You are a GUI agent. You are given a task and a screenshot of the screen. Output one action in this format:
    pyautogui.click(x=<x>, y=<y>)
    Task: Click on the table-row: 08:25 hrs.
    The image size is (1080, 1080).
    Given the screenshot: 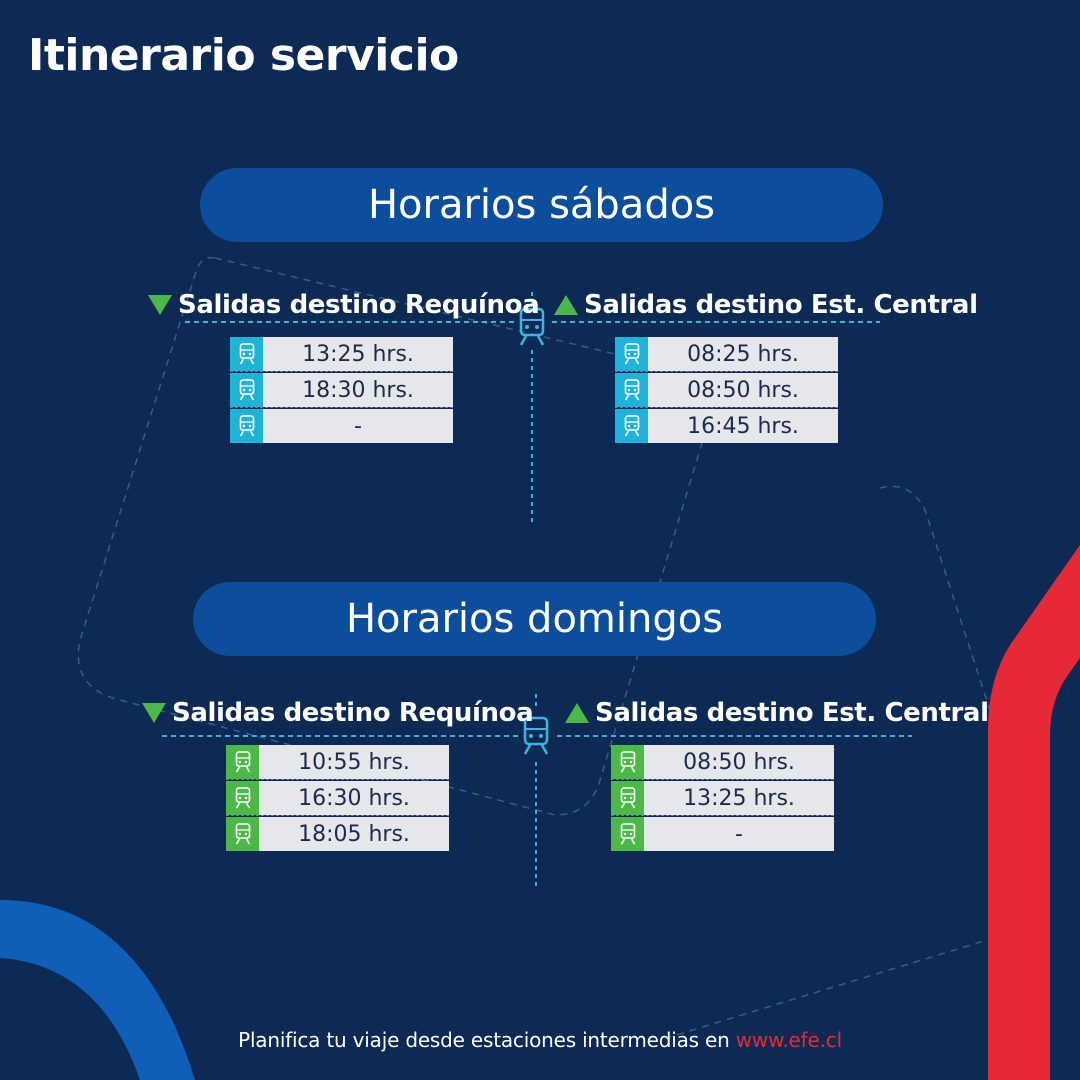 What is the action you would take?
    pyautogui.click(x=726, y=354)
    